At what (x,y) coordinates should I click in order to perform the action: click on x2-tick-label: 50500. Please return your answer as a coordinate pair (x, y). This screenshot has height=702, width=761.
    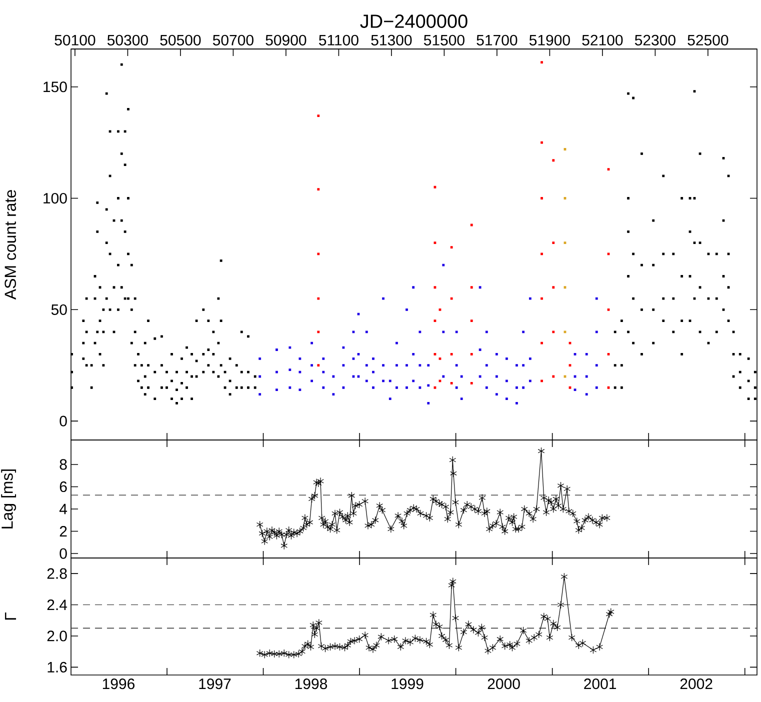
    Looking at the image, I should click on (180, 40).